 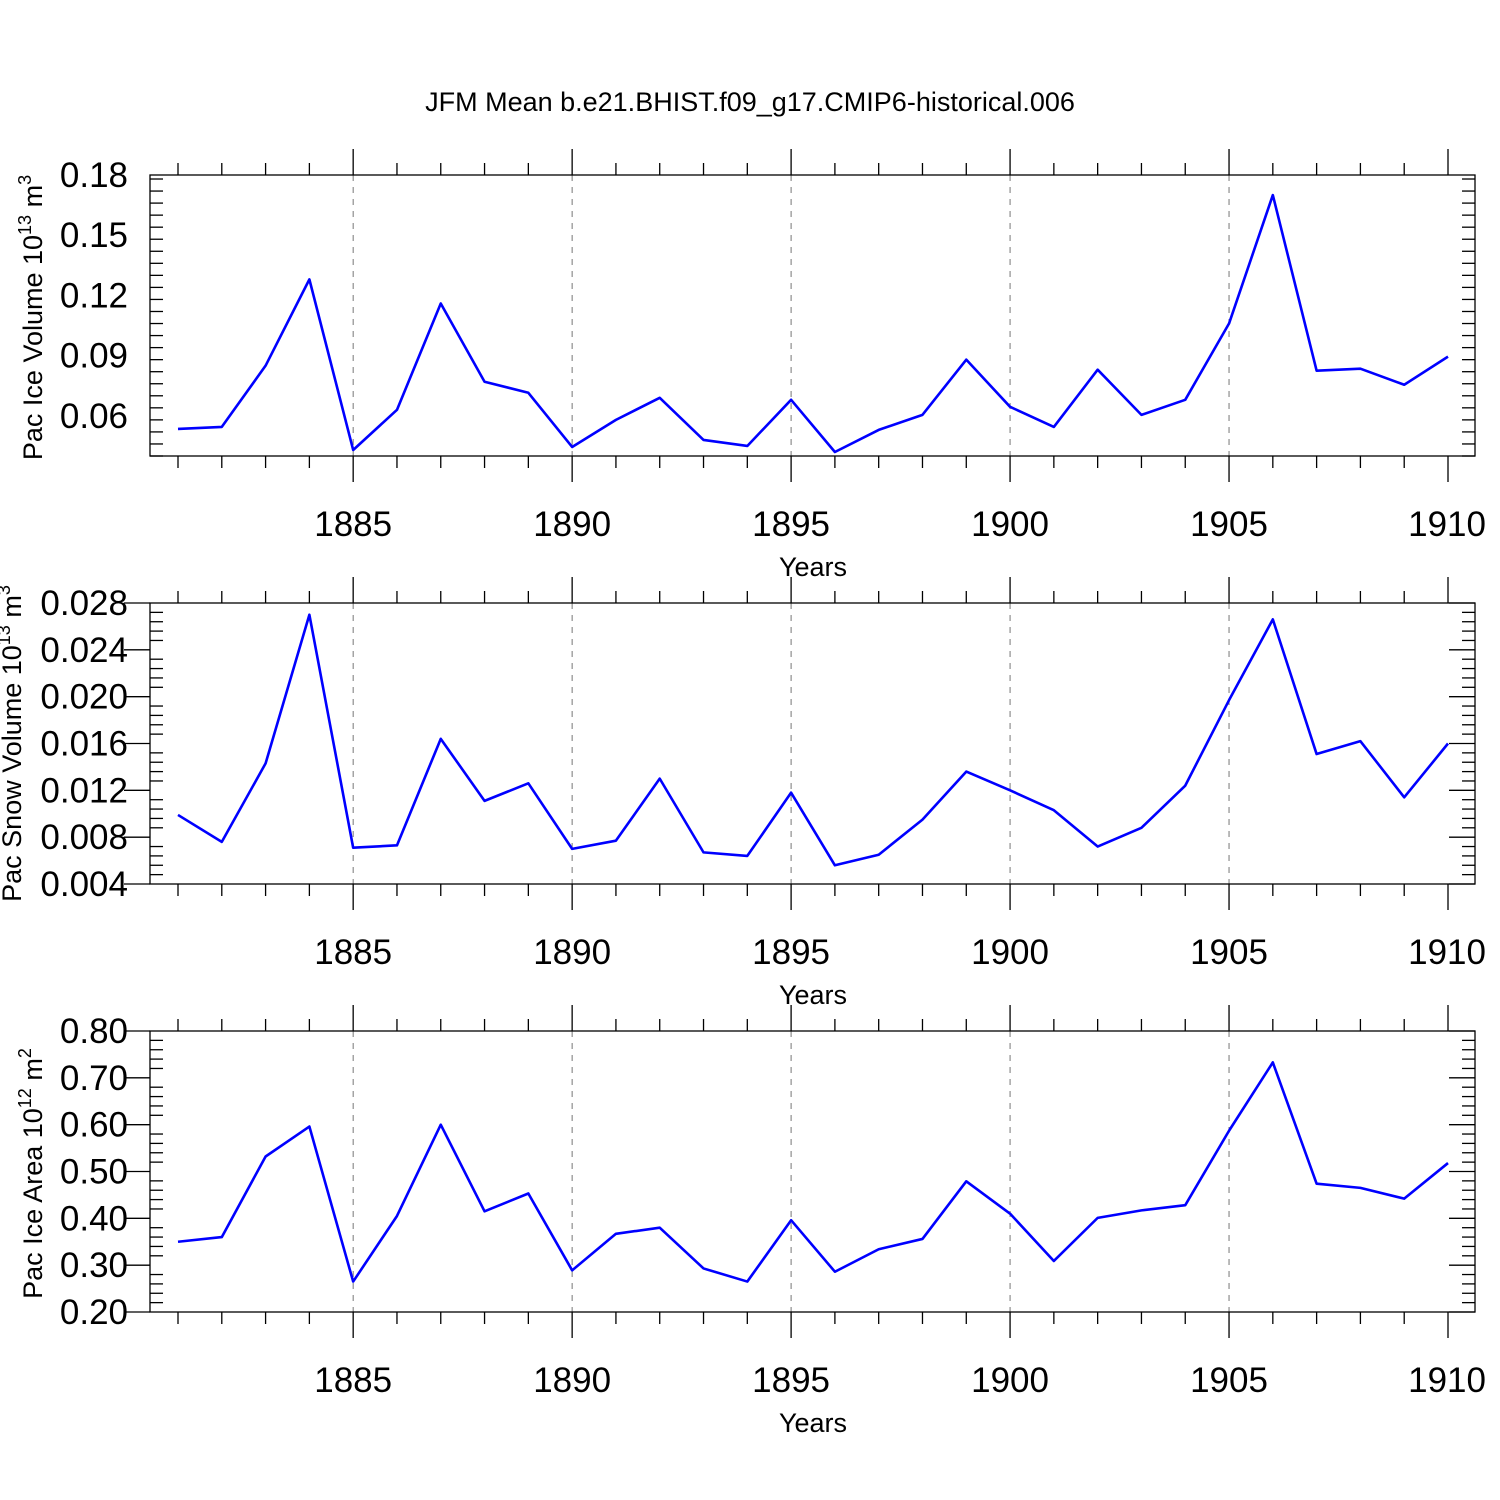 What do you see at coordinates (813, 1172) in the screenshot?
I see `series-line-ice-area` at bounding box center [813, 1172].